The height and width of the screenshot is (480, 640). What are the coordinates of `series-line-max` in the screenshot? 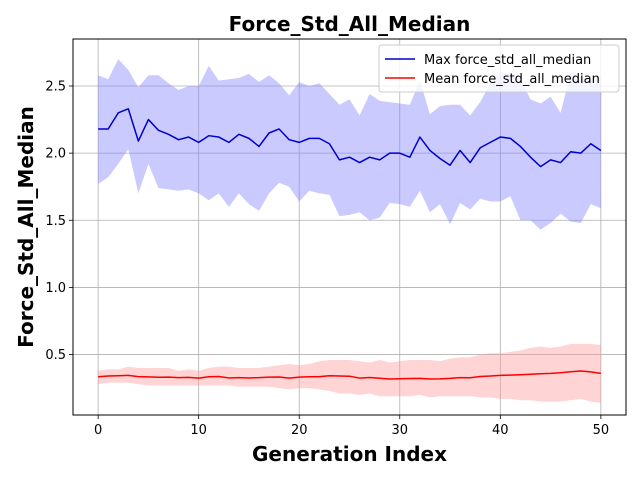 It's located at (350, 138).